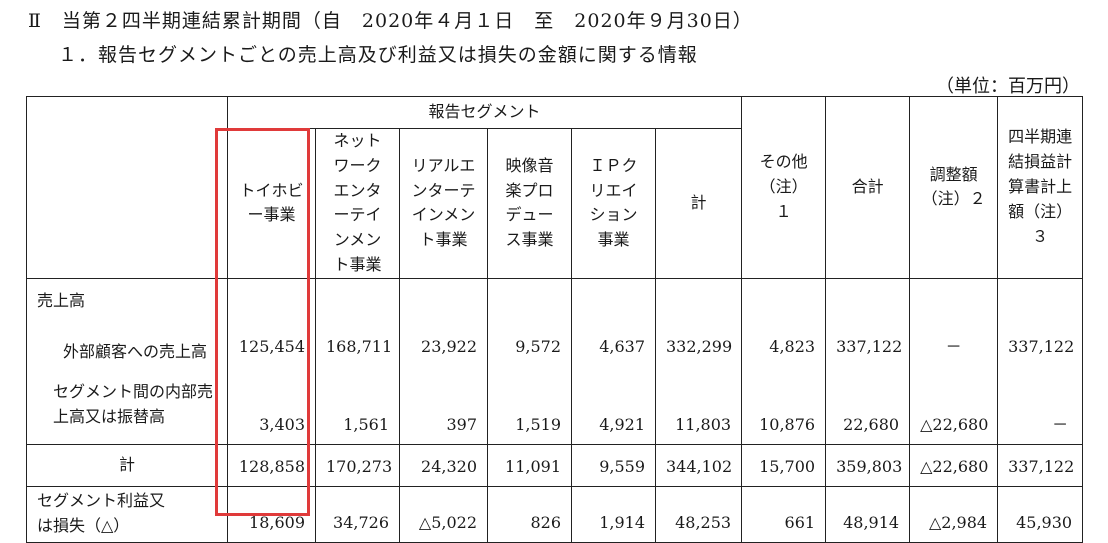 The width and height of the screenshot is (1108, 543). I want to click on cell-external-8: 337,122, so click(868, 322).